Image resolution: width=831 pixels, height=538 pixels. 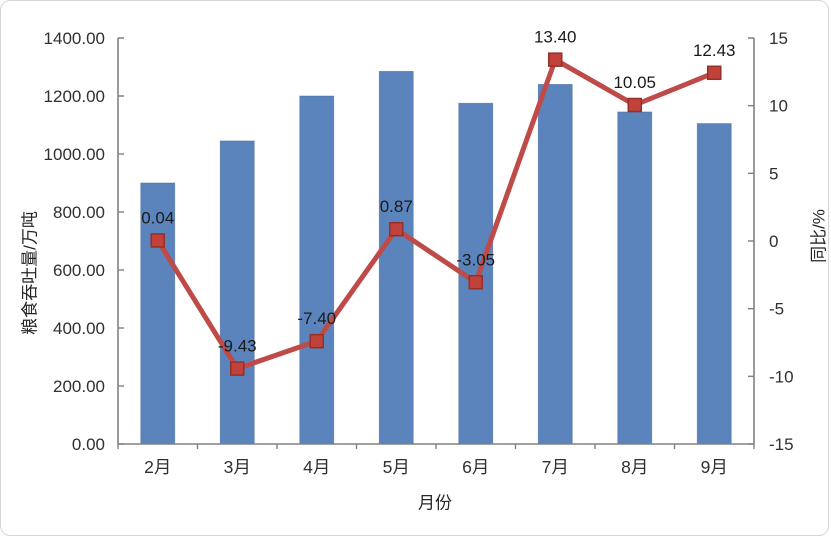 What do you see at coordinates (88, 444) in the screenshot?
I see `left-axis-tick-label: 0.00` at bounding box center [88, 444].